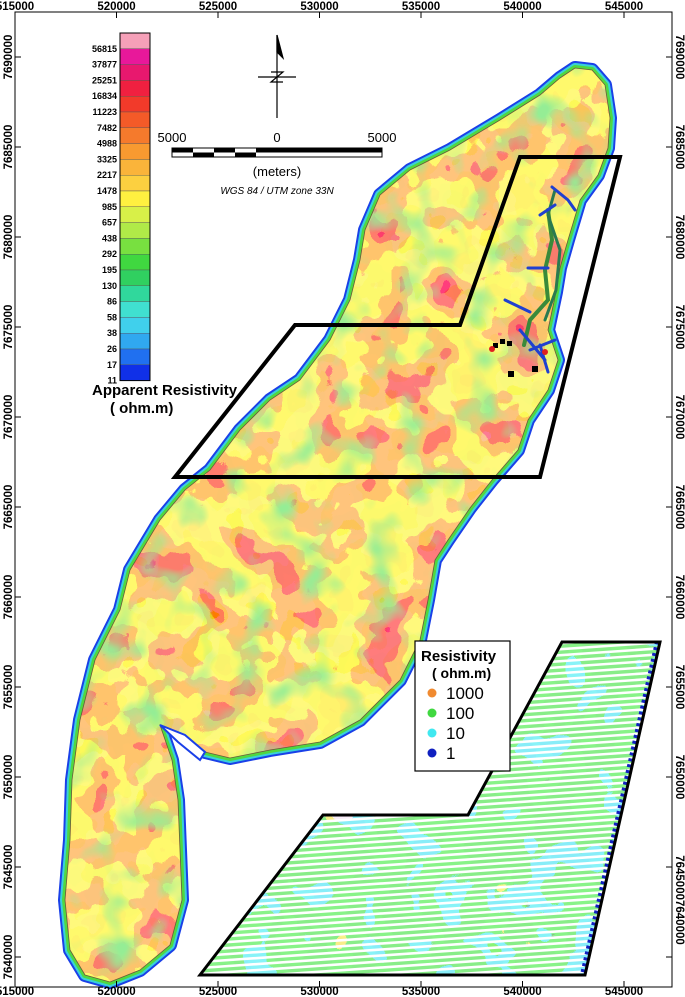 The width and height of the screenshot is (685, 997). I want to click on y-tick-right: 7660000, so click(679, 597).